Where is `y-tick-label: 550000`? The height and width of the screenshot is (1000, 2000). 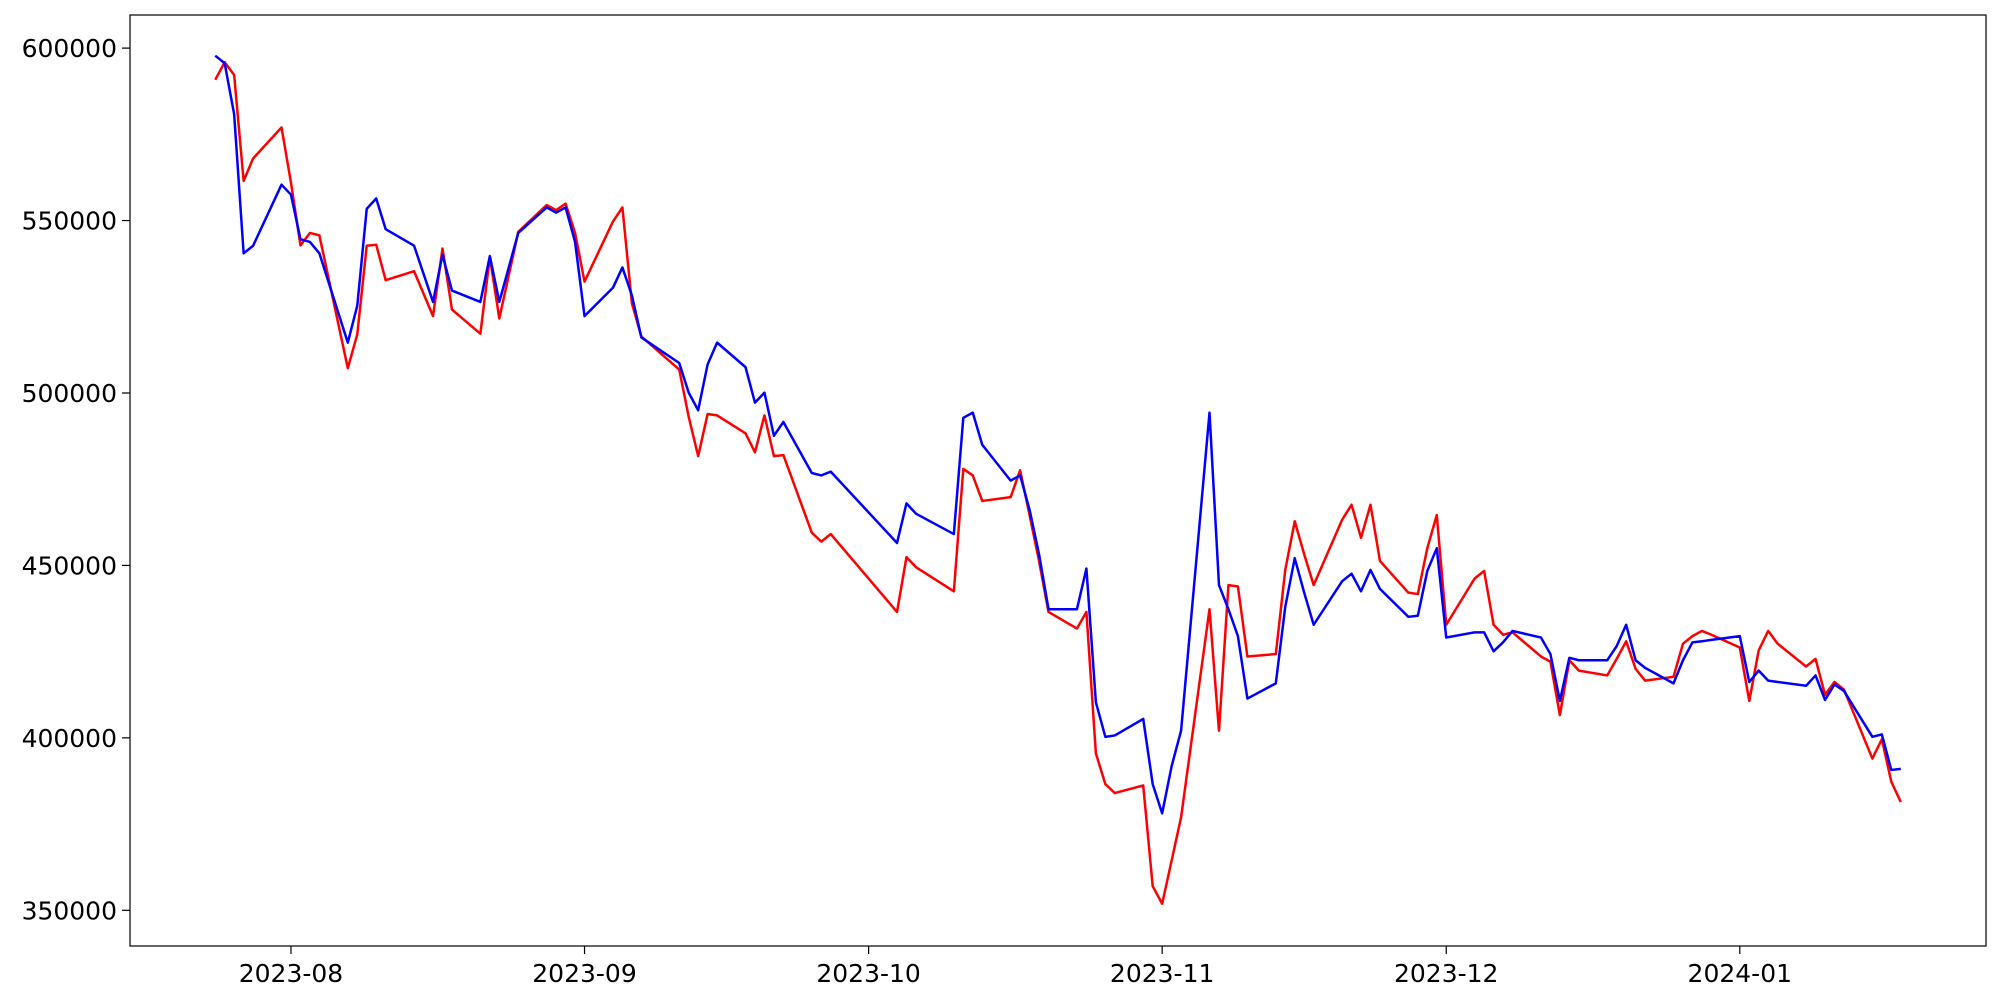
y-tick-label: 550000 is located at coordinates (69, 221).